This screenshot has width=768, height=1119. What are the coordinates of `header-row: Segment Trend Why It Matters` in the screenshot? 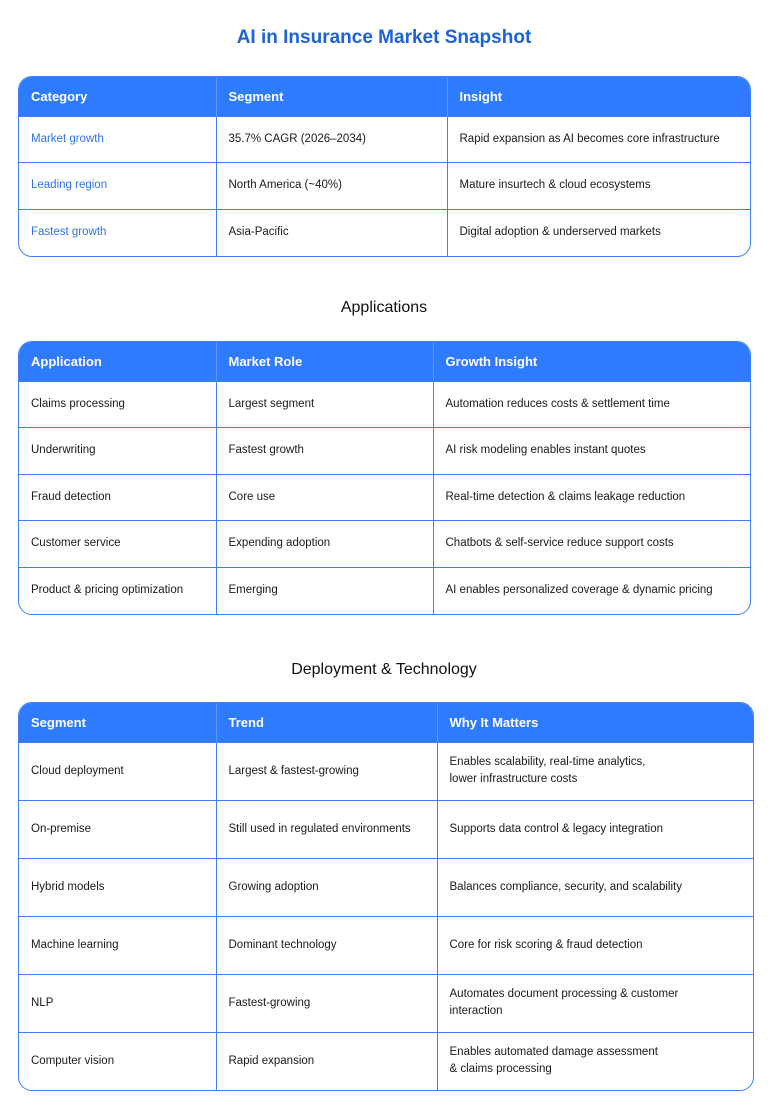 It's located at (386, 722).